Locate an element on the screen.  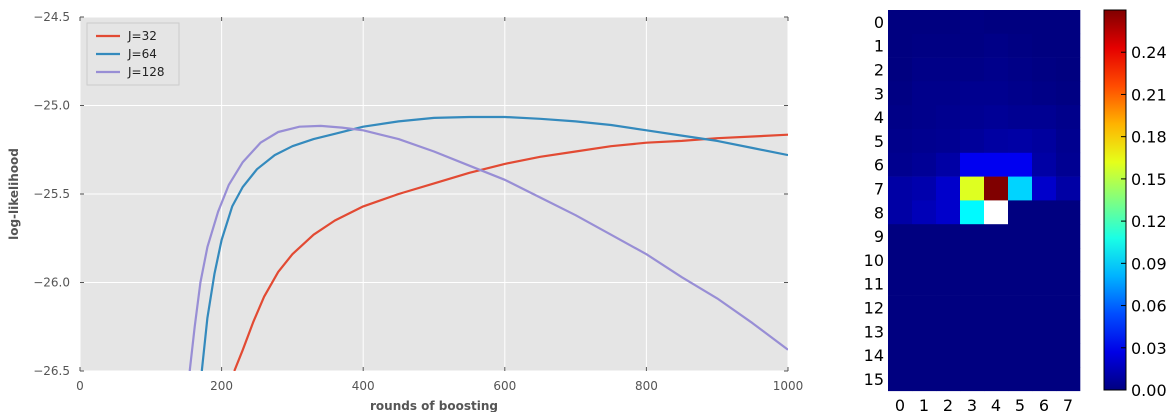
legend-label-j32: J=32 is located at coordinates (142, 36).